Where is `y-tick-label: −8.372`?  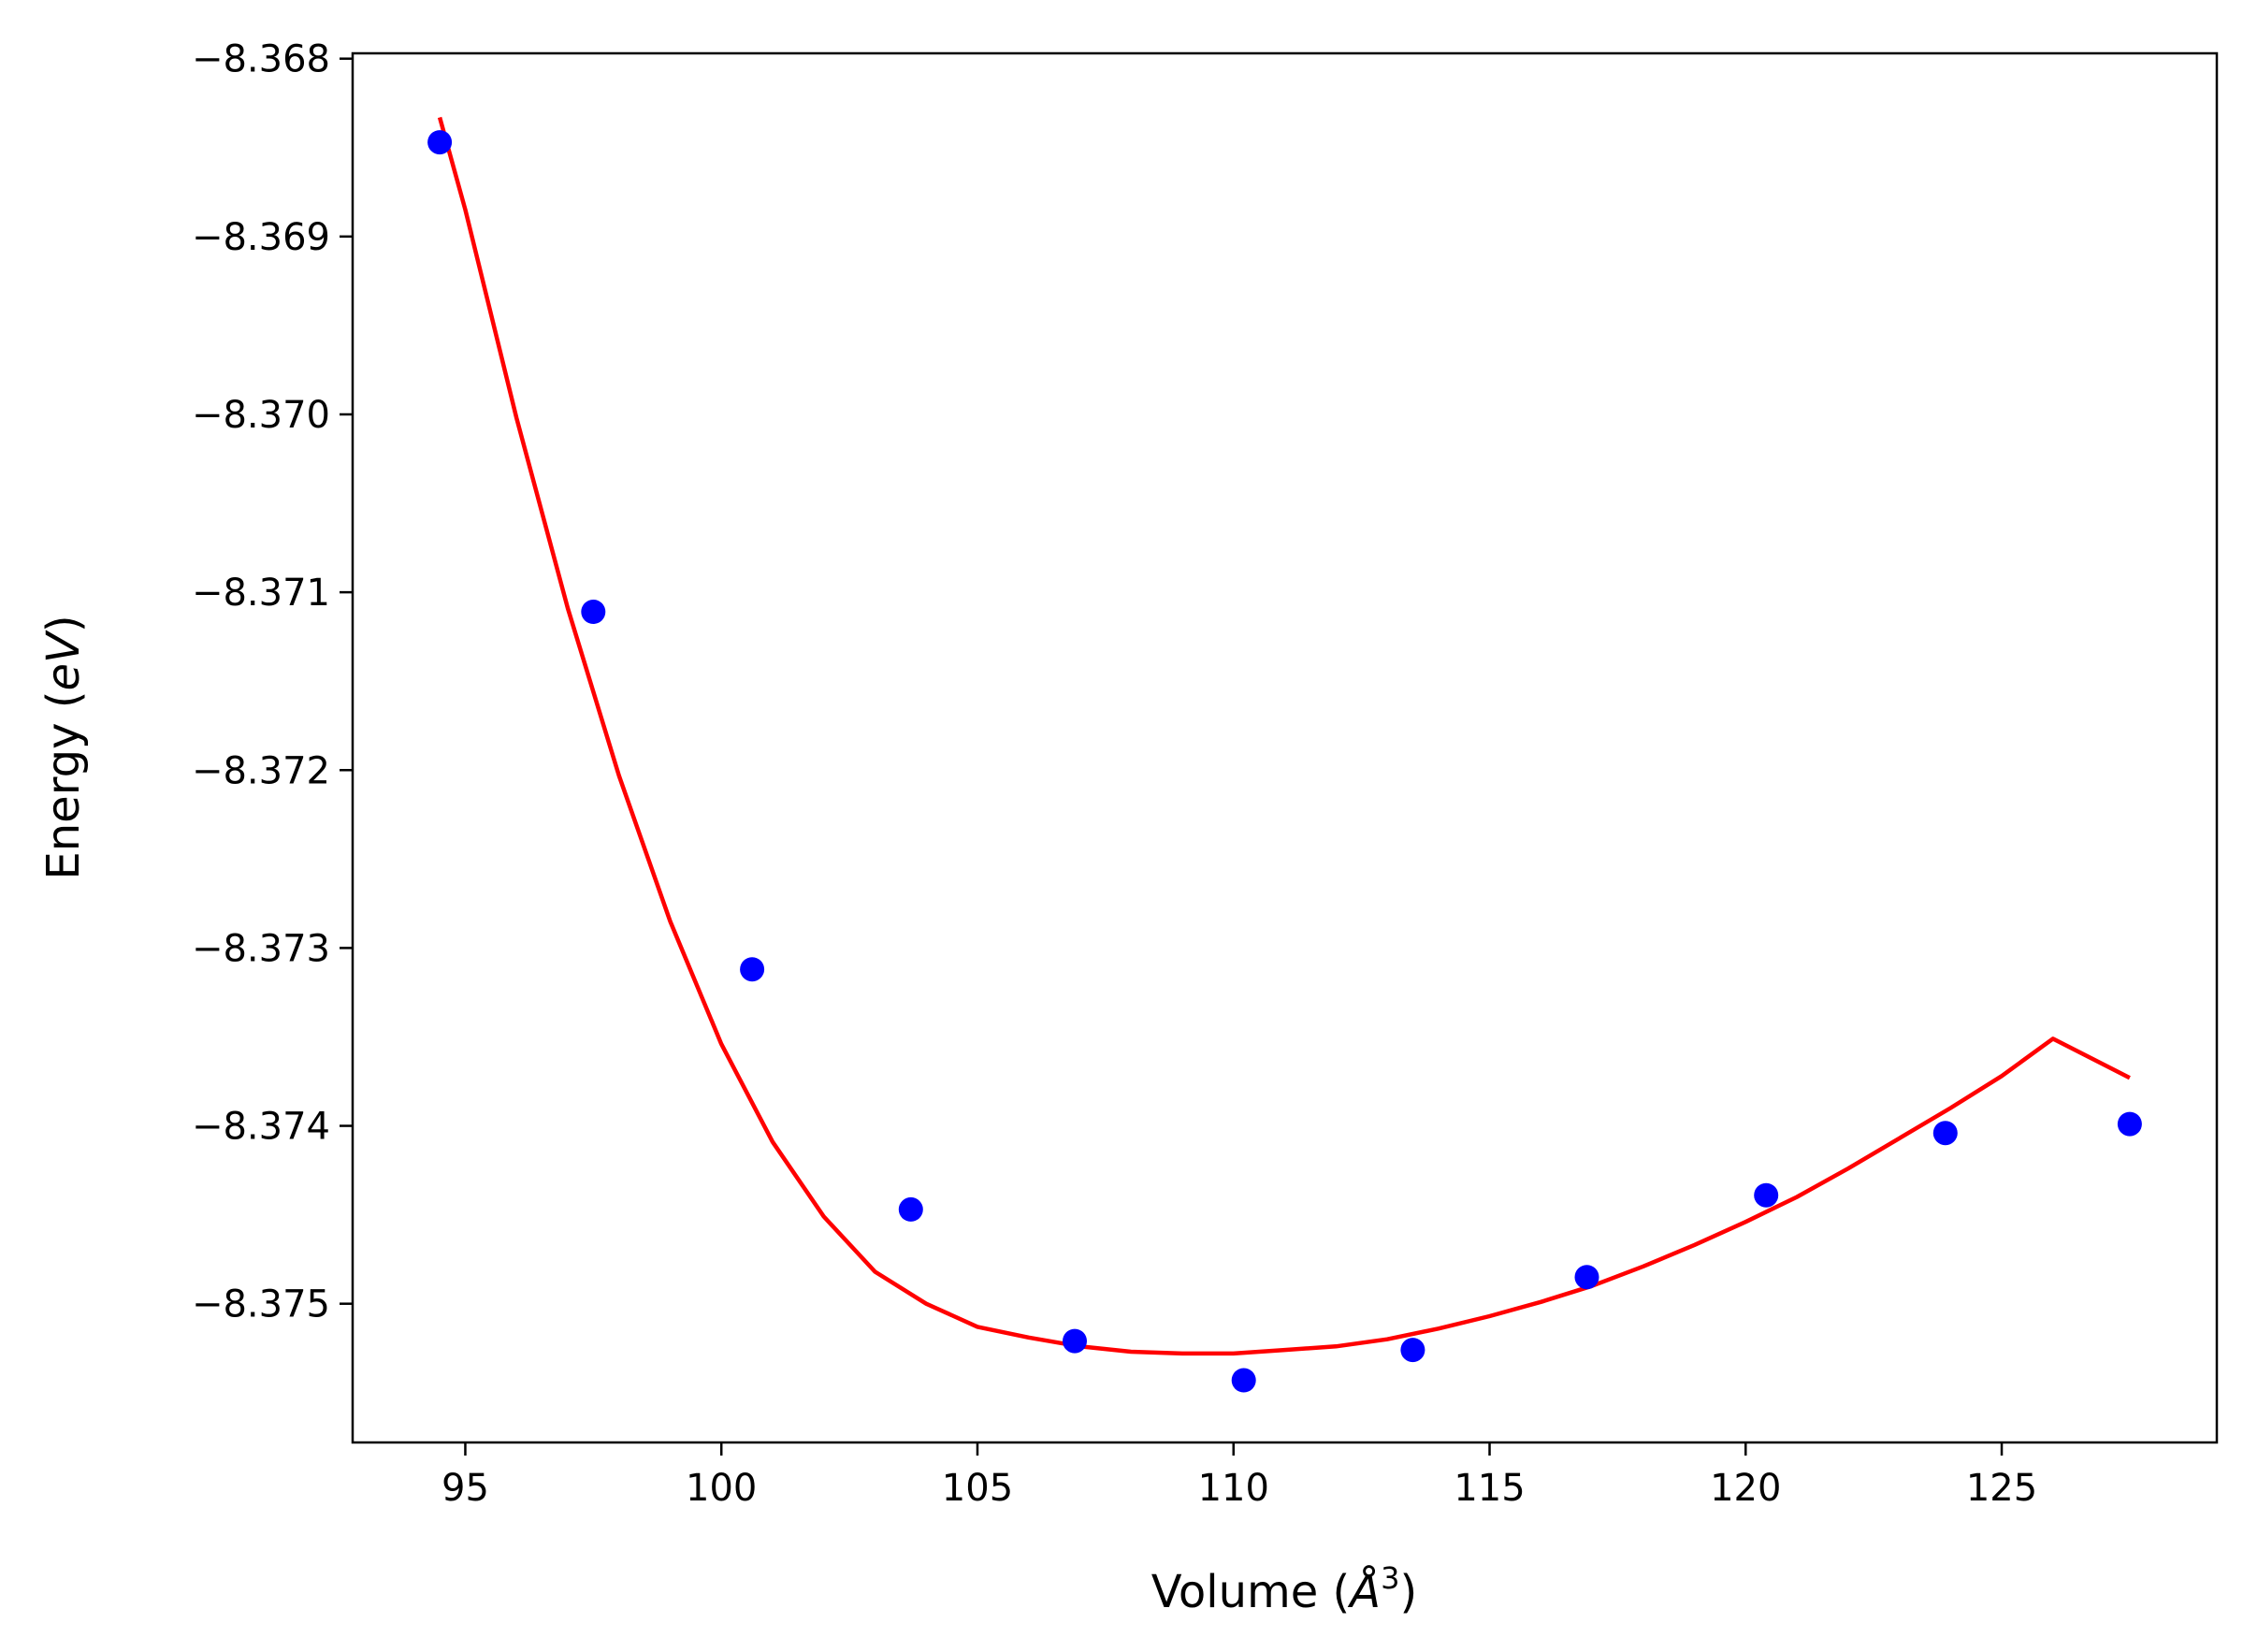
y-tick-label: −8.372 is located at coordinates (261, 770).